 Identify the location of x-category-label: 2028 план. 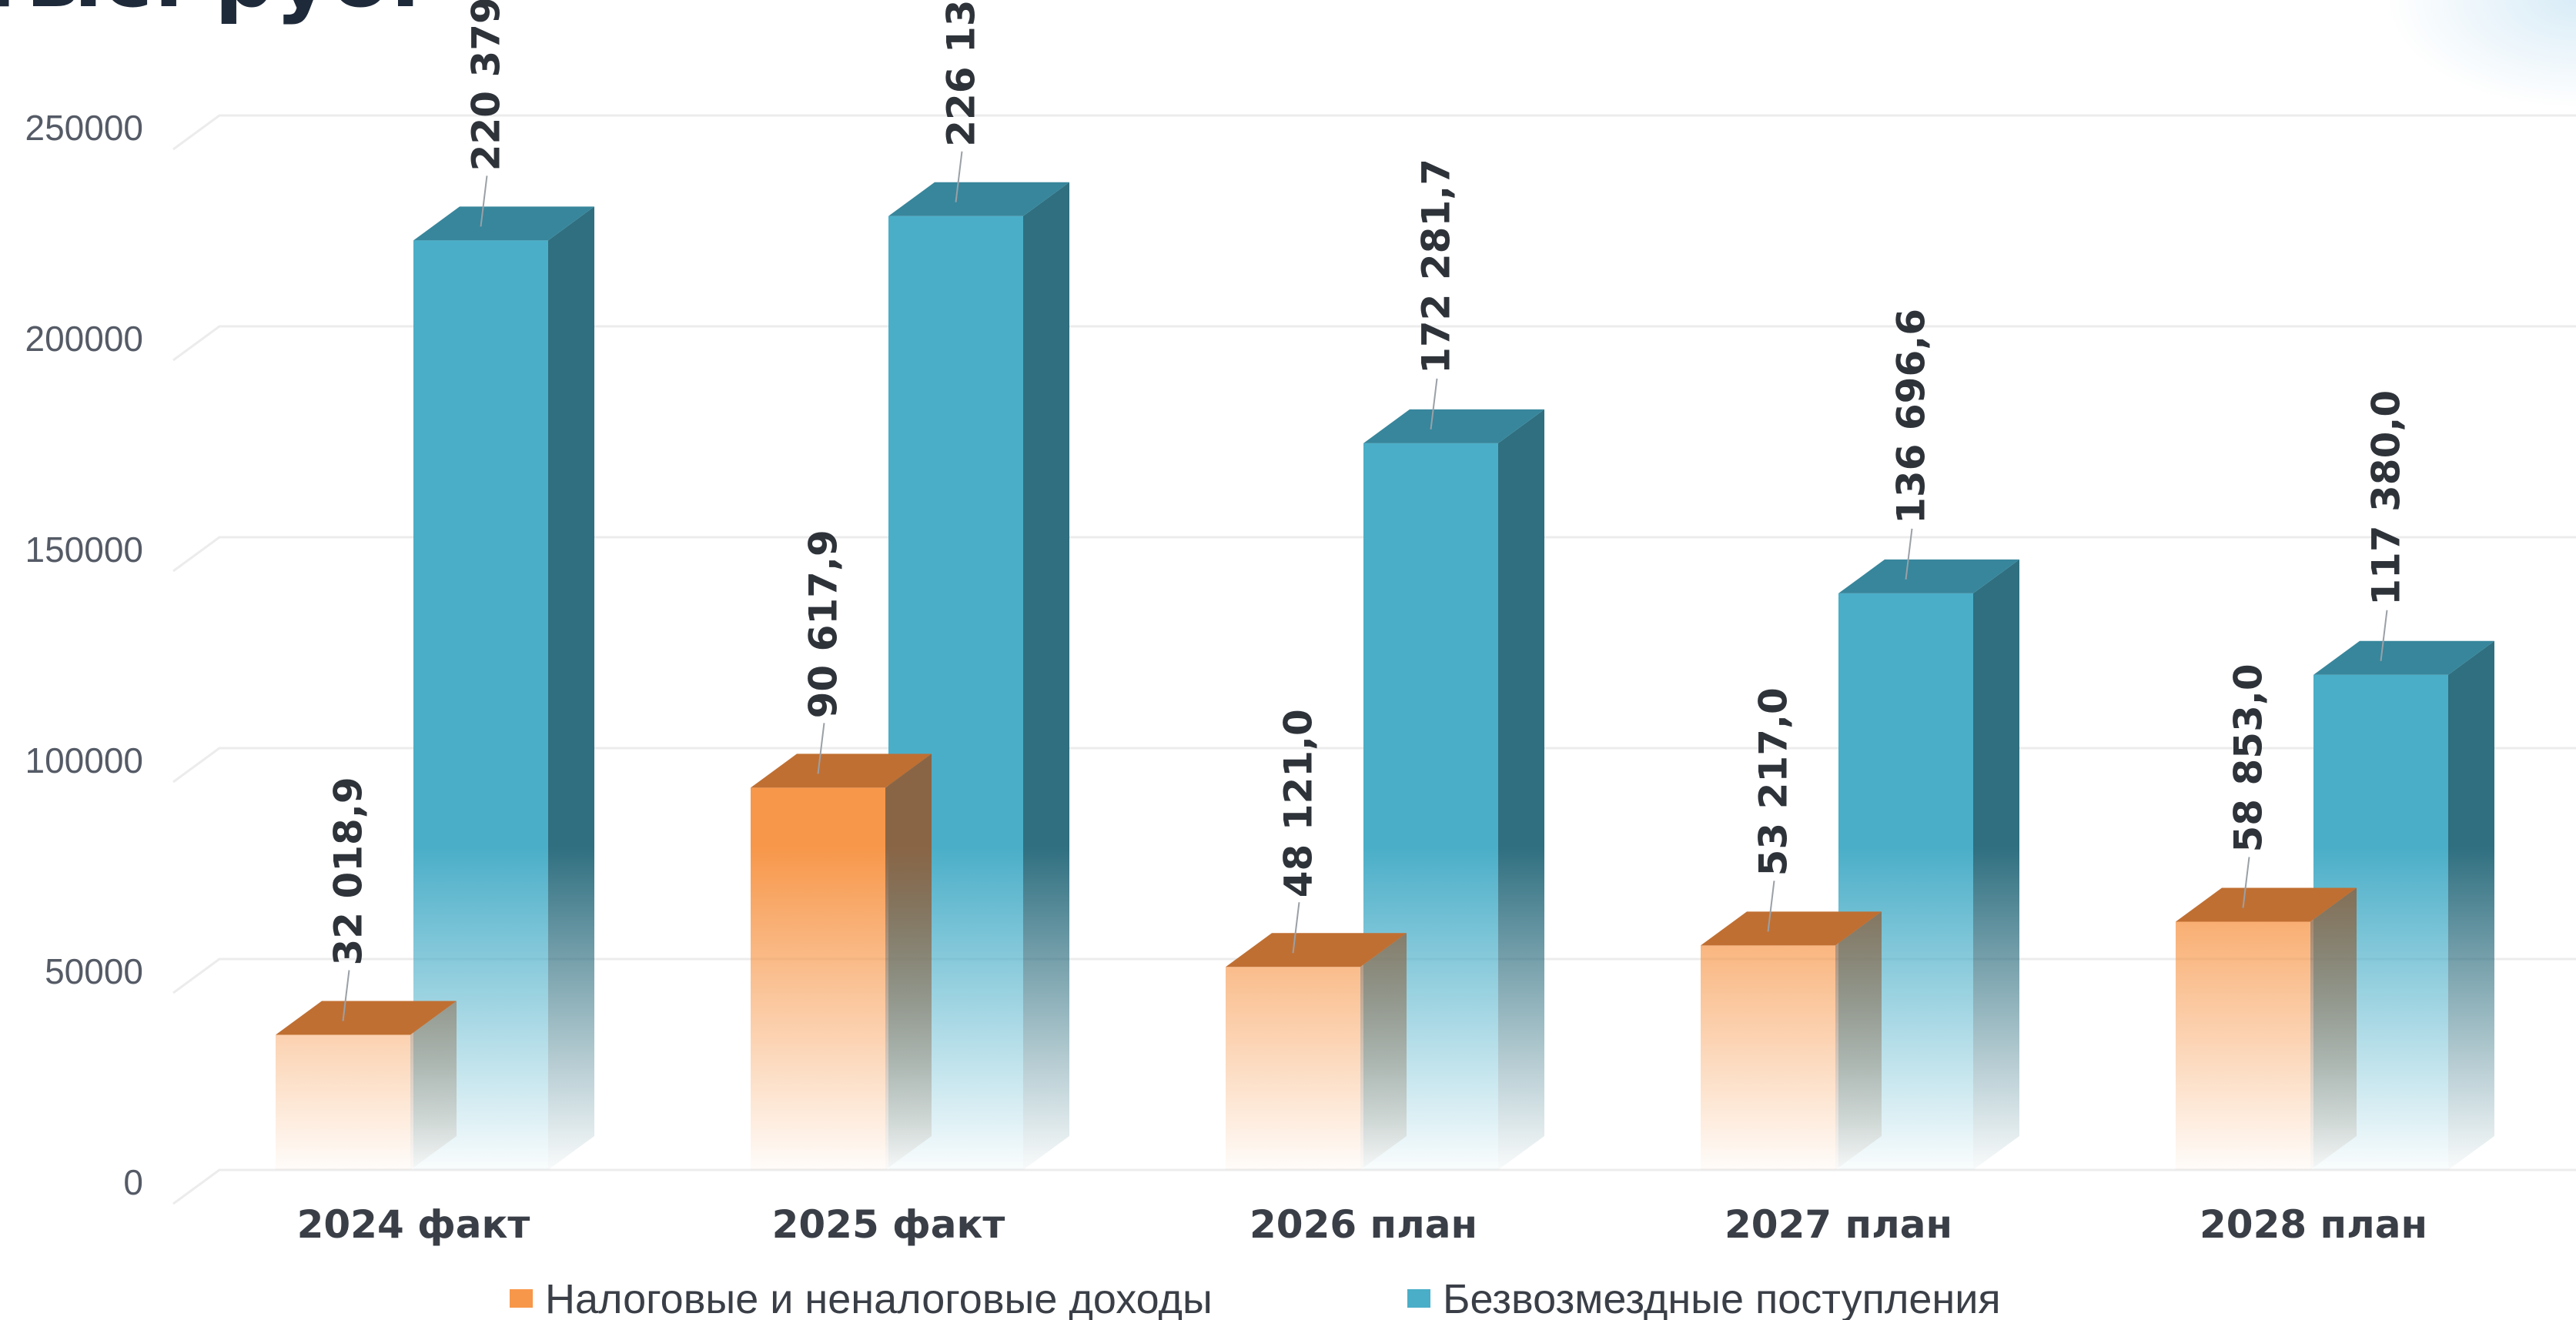
(2314, 1224).